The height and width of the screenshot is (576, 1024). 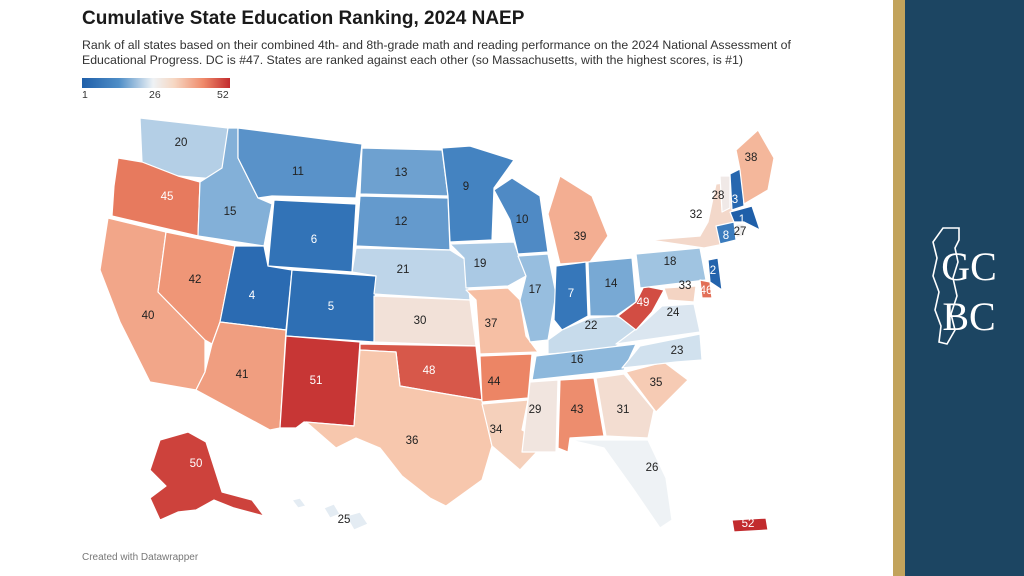 What do you see at coordinates (502, 321) in the screenshot?
I see `state-mo` at bounding box center [502, 321].